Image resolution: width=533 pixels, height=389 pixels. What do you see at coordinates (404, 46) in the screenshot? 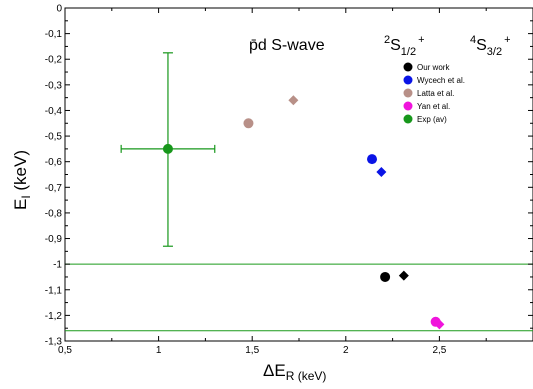
I see `state-label-2s12: 2S1/2+` at bounding box center [404, 46].